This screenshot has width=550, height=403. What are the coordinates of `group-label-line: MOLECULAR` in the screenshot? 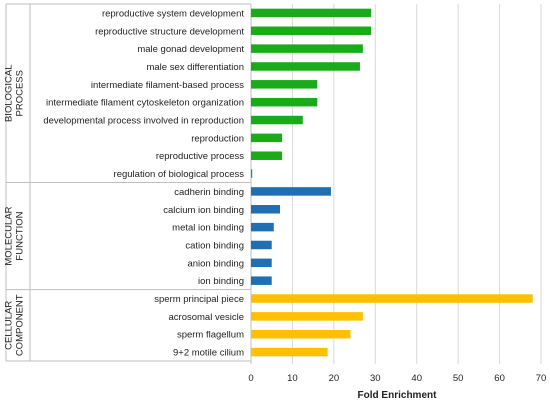 It's located at (9, 235).